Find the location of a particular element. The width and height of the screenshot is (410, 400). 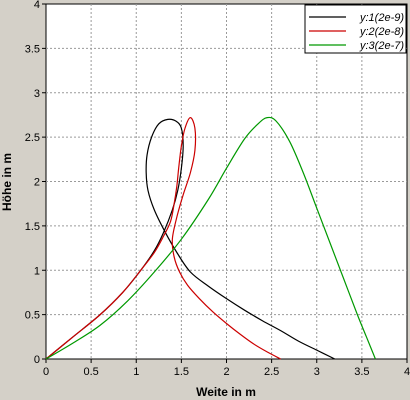

x-tick-label: 0 is located at coordinates (46, 372).